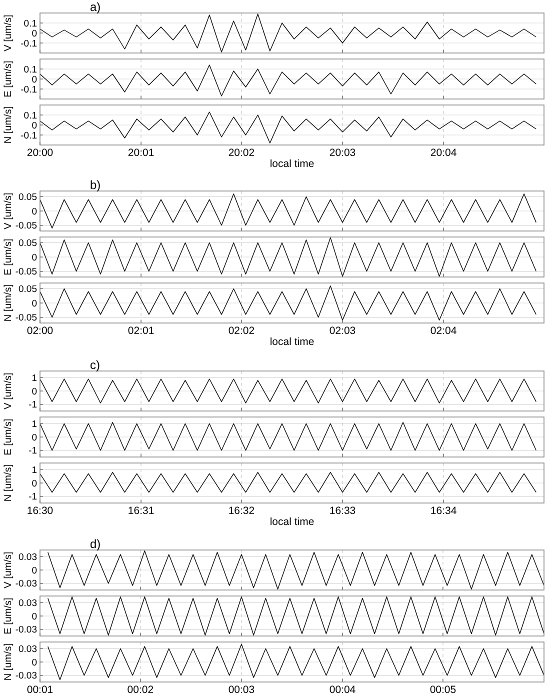 The height and width of the screenshot is (698, 547). I want to click on x-tick-label: 02:01, so click(141, 331).